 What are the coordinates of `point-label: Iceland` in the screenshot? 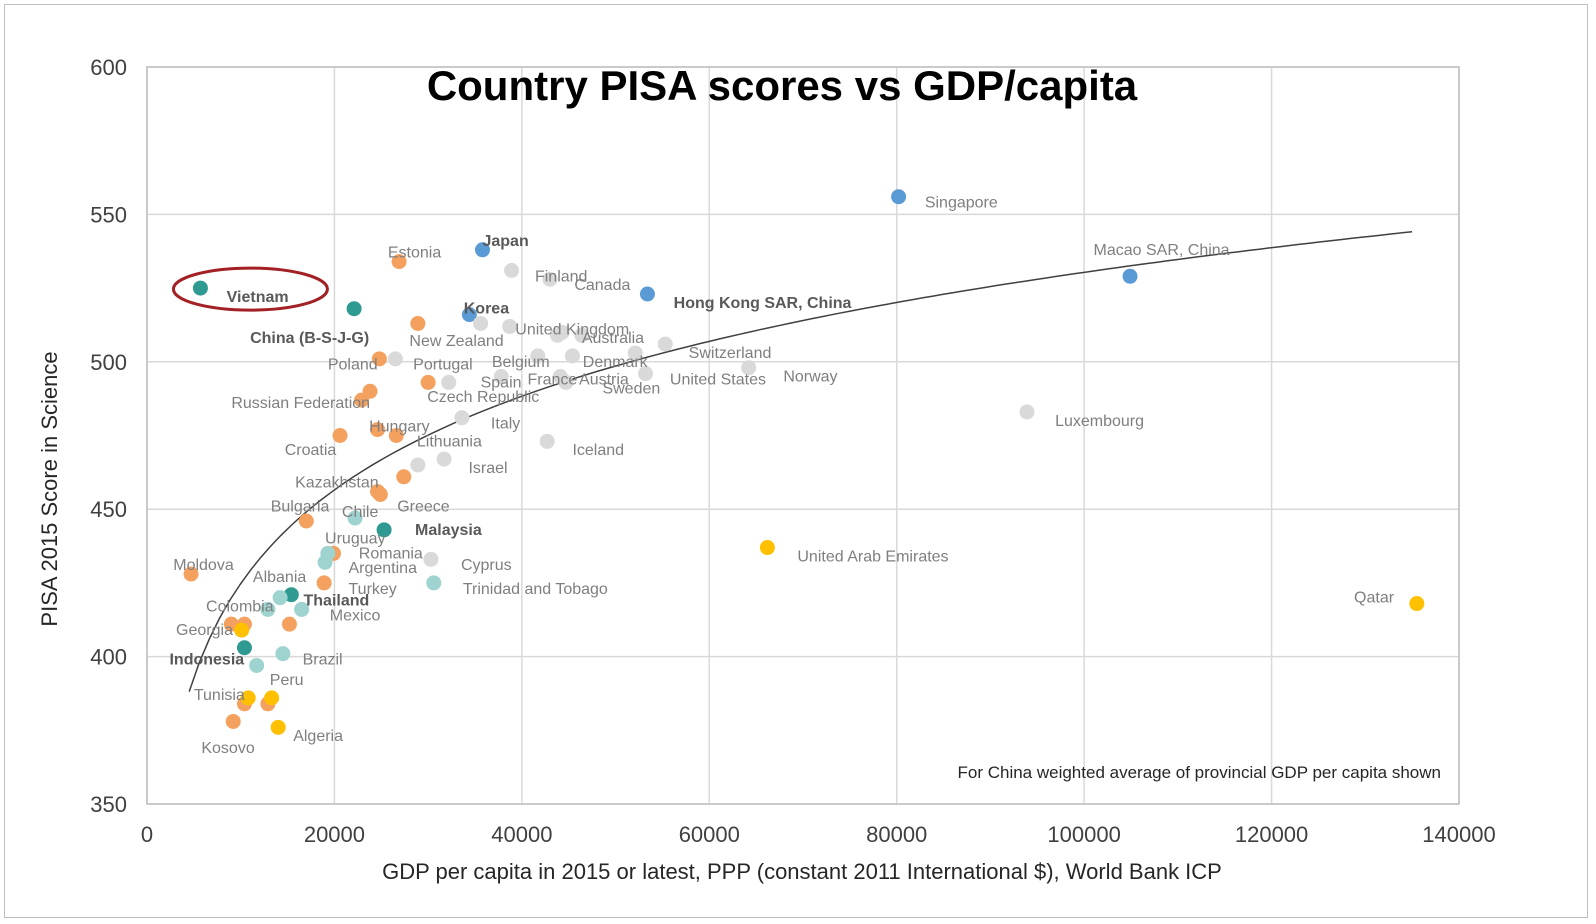 It's located at (598, 450).